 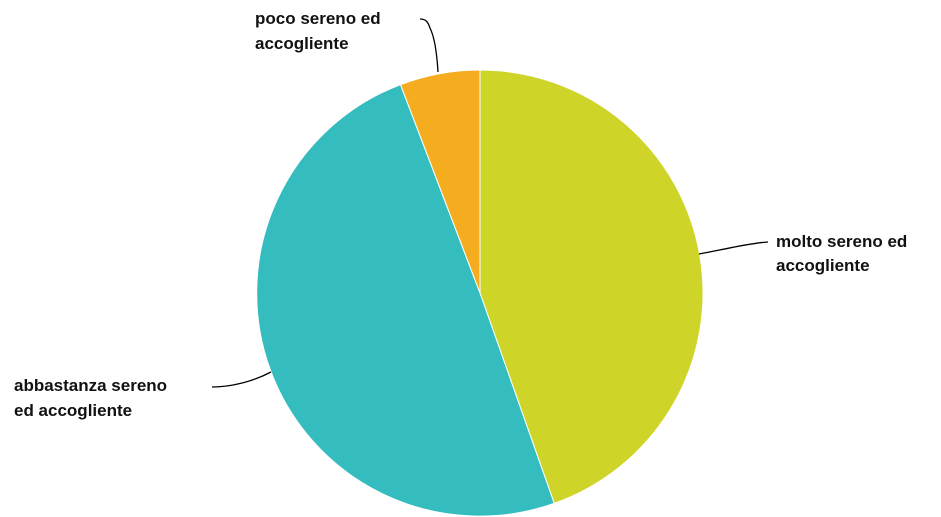 I want to click on slice-label-line: poco sereno ed, so click(x=318, y=18).